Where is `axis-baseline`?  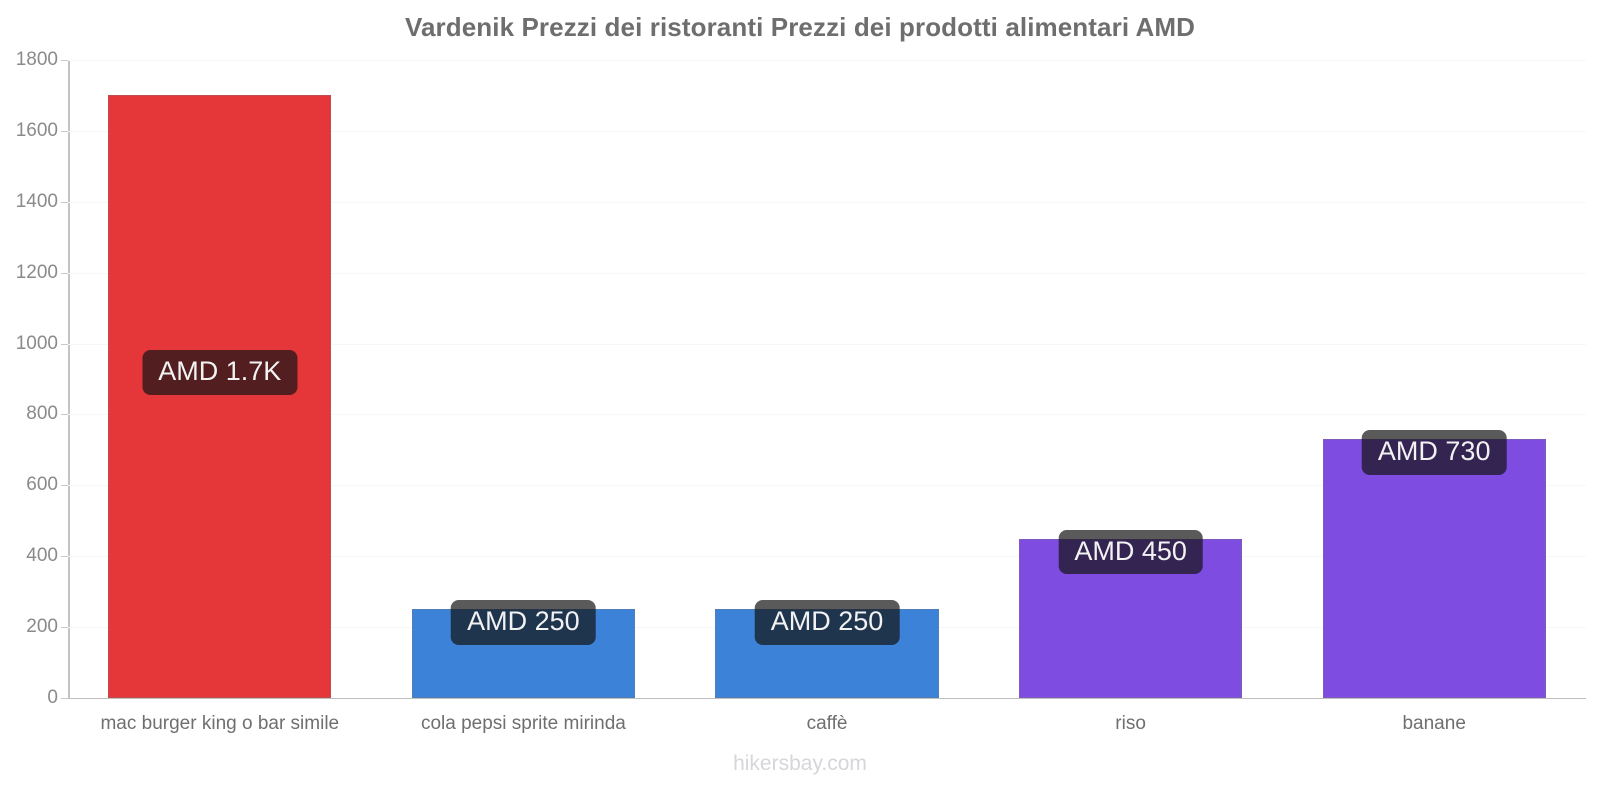
axis-baseline is located at coordinates (827, 698).